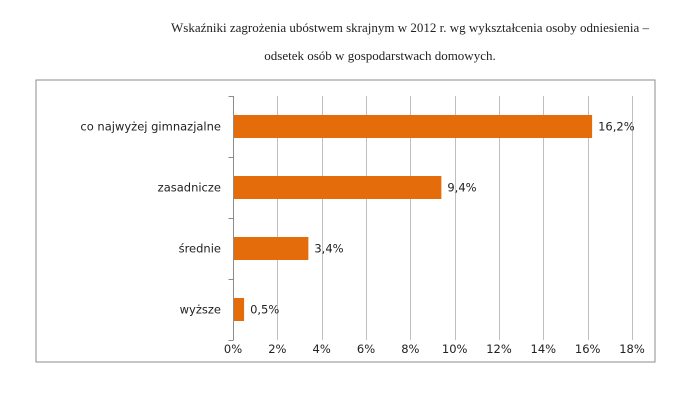 The height and width of the screenshot is (406, 697). Describe the element at coordinates (499, 349) in the screenshot. I see `x-tick-label: 12%` at that location.